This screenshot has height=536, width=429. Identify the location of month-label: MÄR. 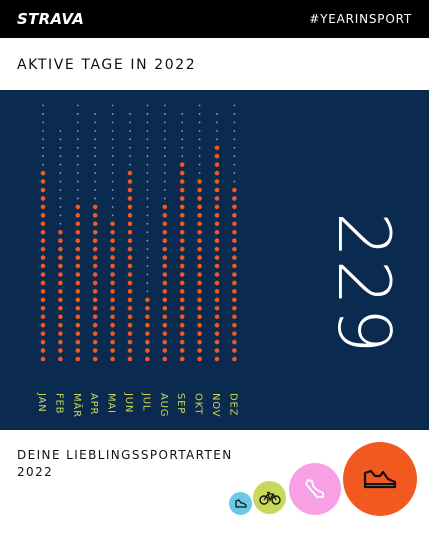
(77, 405).